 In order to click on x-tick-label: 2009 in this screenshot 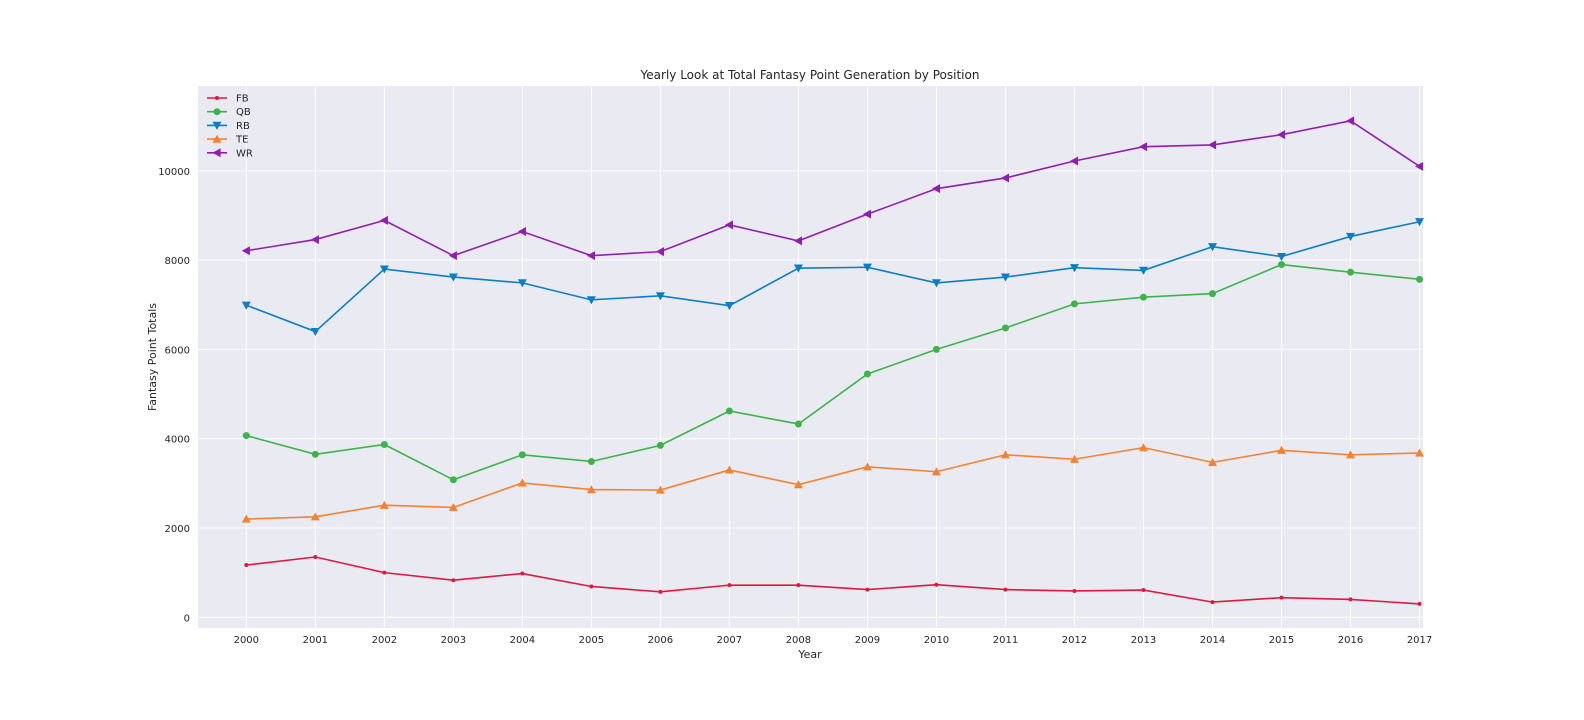, I will do `click(867, 640)`.